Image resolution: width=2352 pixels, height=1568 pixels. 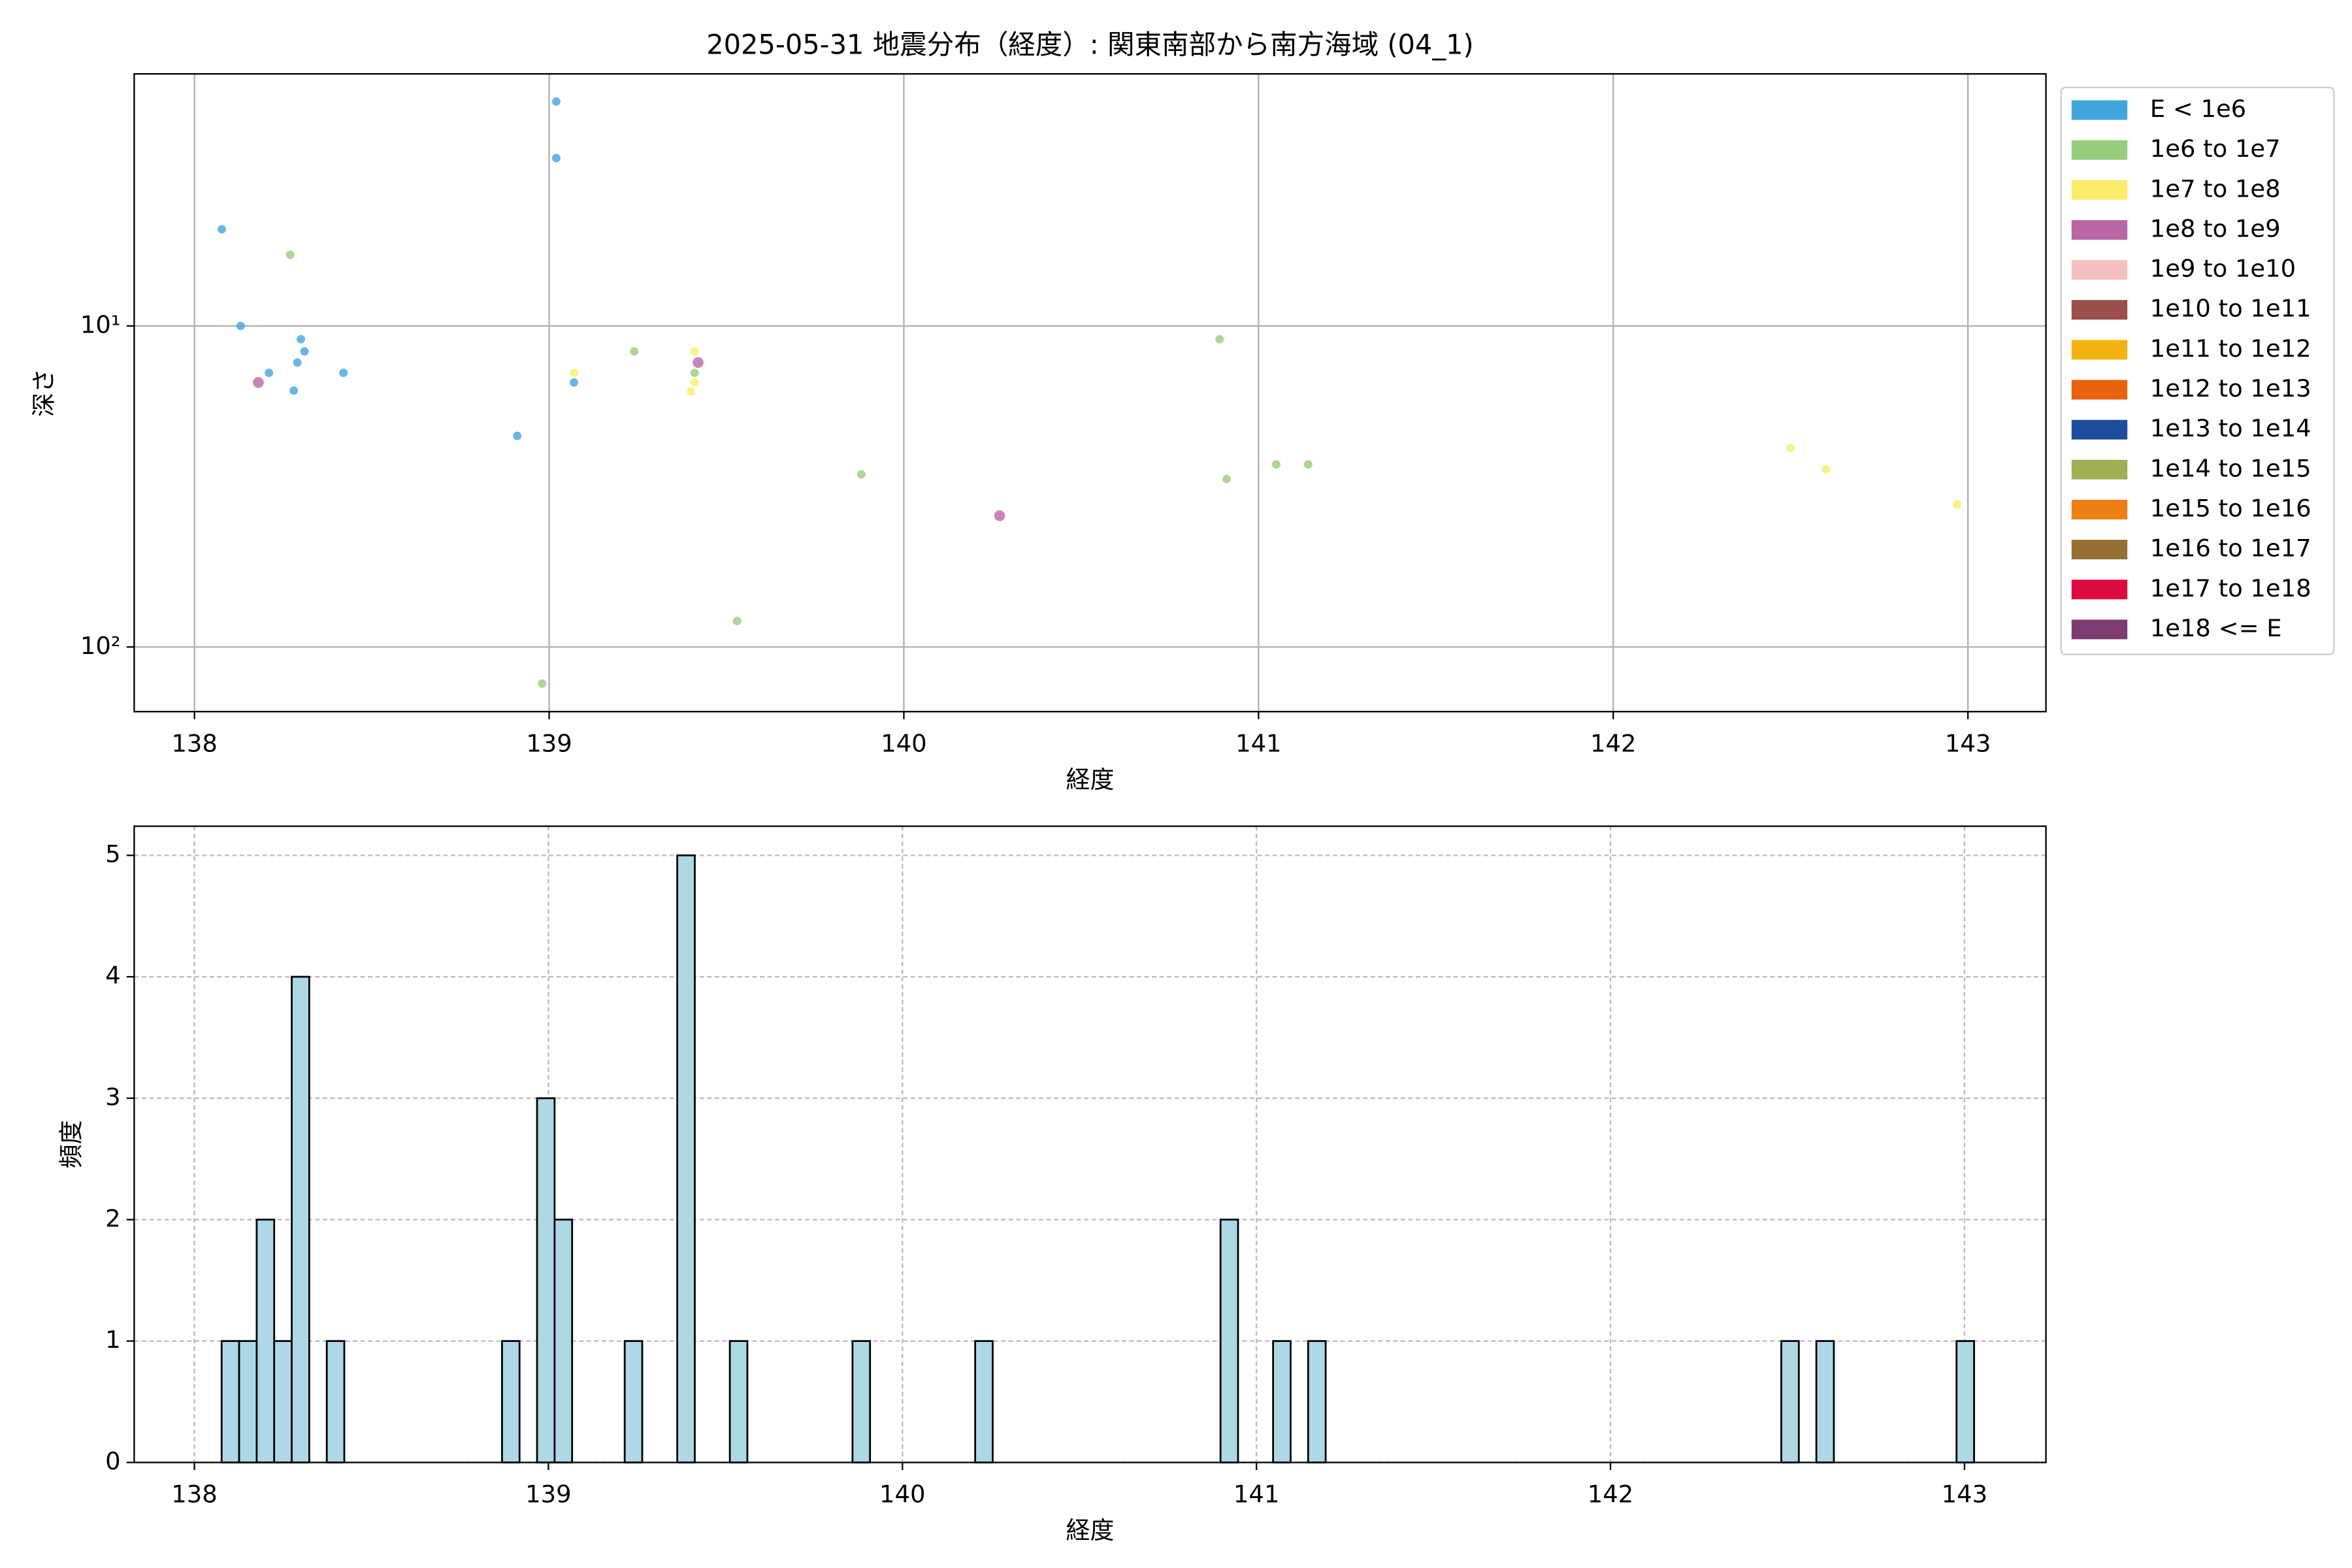 What do you see at coordinates (2215, 228) in the screenshot?
I see `legend-label: 1e8 to 1e9` at bounding box center [2215, 228].